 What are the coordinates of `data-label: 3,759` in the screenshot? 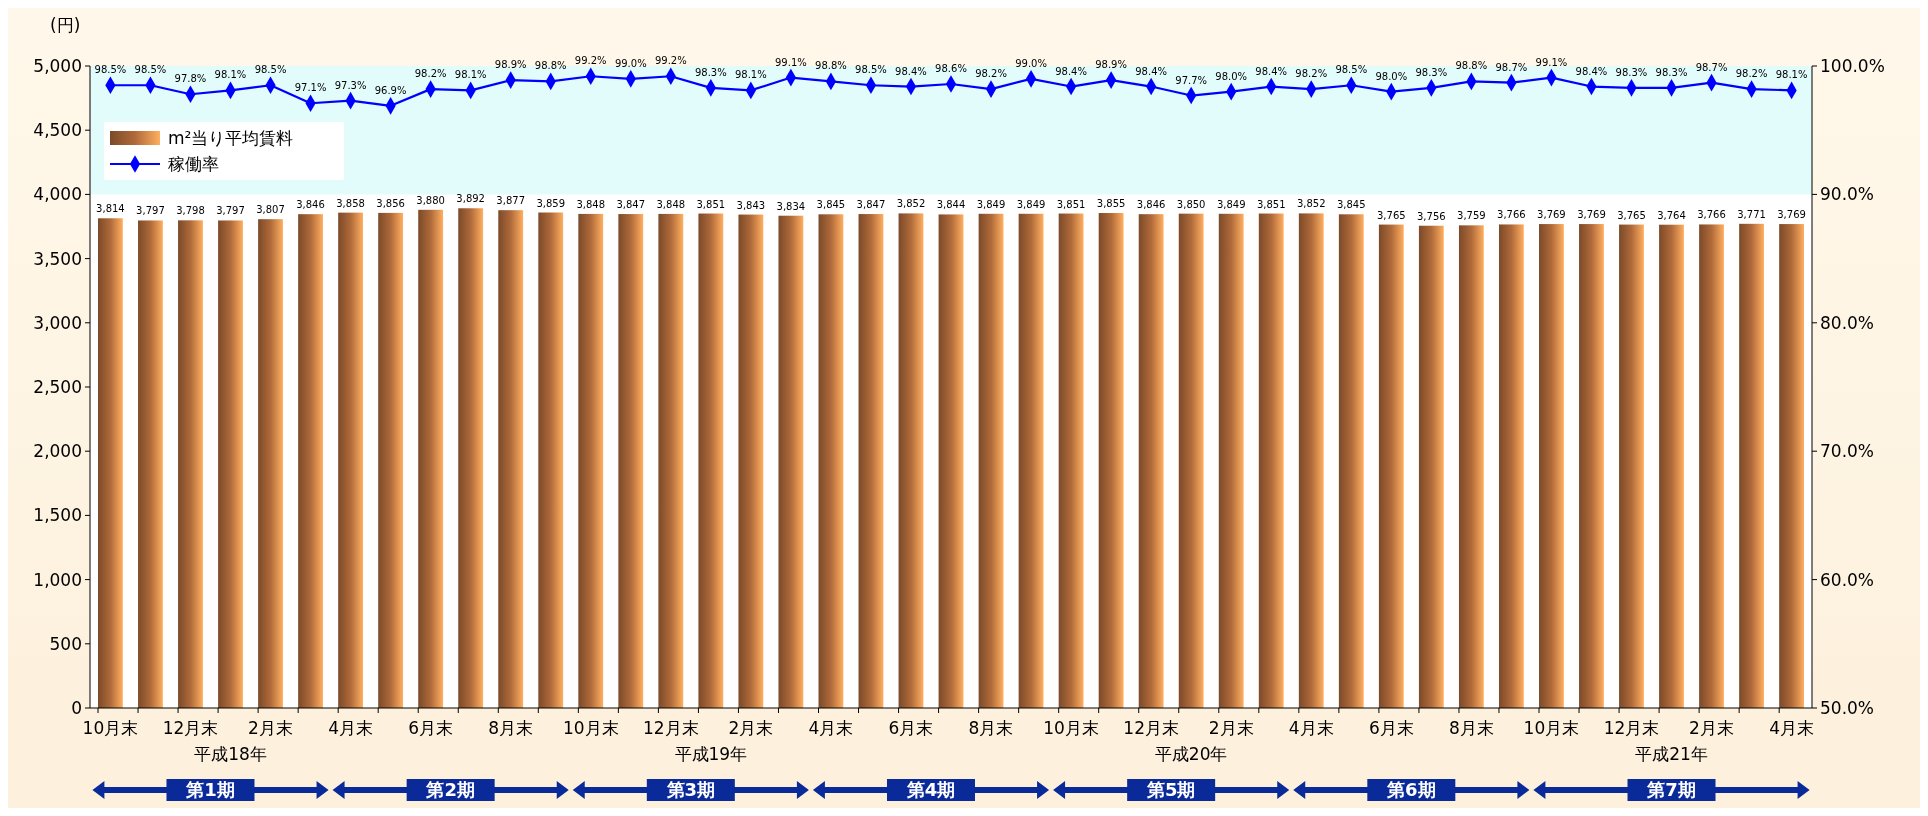 It's located at (1471, 216).